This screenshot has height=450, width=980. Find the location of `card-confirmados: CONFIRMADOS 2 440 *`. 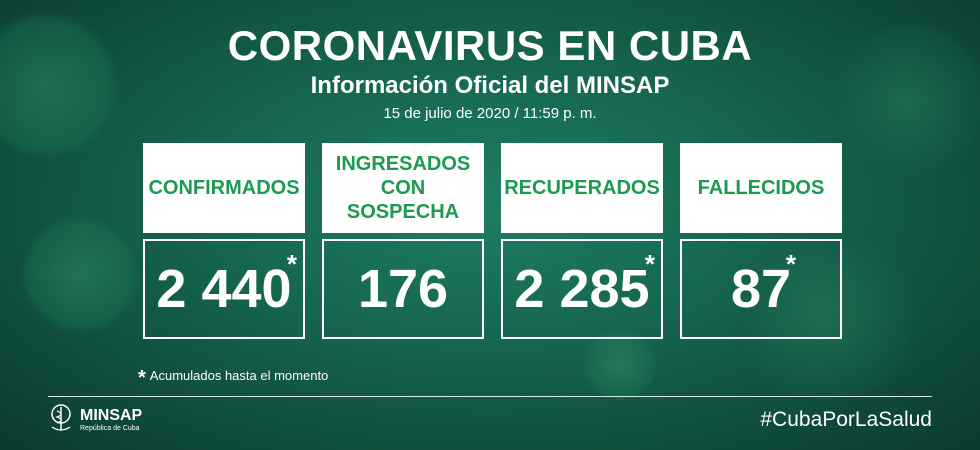

card-confirmados: CONFIRMADOS 2 440 * is located at coordinates (224, 241).